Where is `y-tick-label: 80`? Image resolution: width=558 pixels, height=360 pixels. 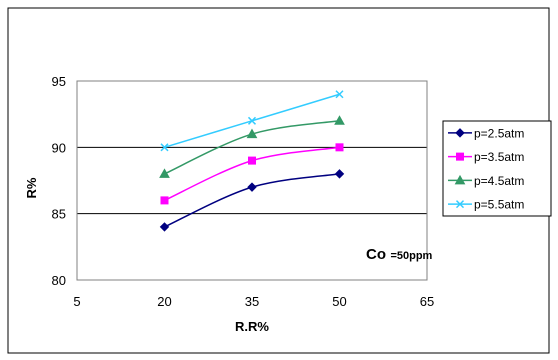
y-tick-label: 80 is located at coordinates (59, 280).